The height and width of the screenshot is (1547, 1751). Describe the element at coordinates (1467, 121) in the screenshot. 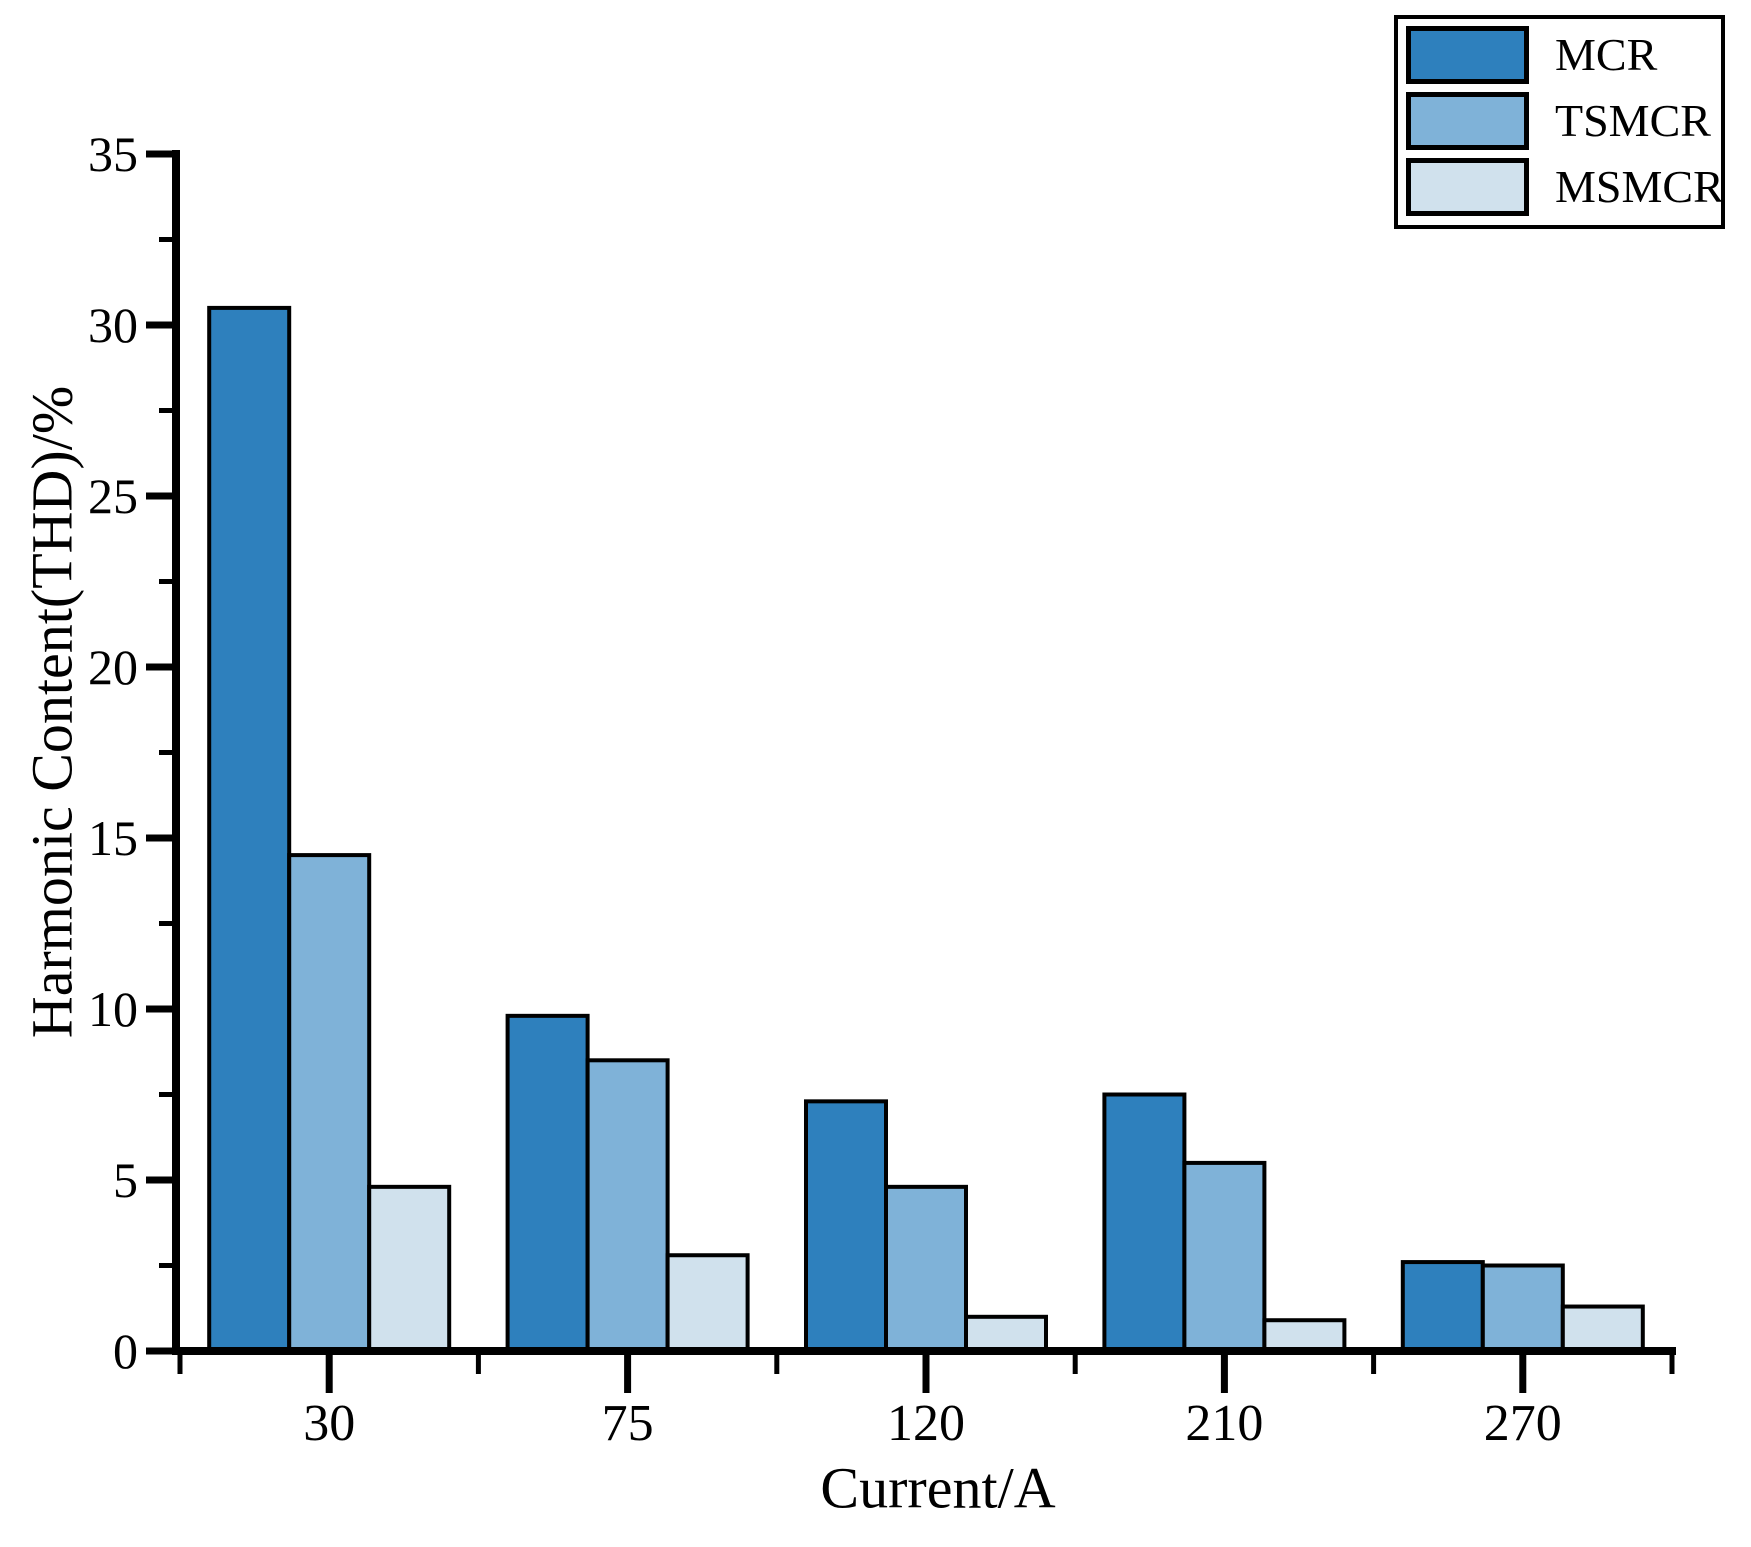

I see `legend-swatch-tsmcr` at that location.